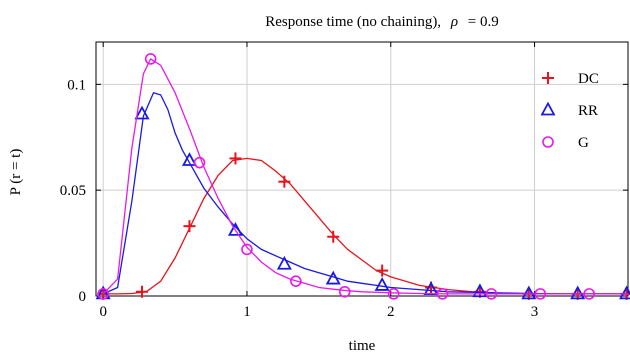  Describe the element at coordinates (588, 79) in the screenshot. I see `legend-label-dc: DC` at that location.